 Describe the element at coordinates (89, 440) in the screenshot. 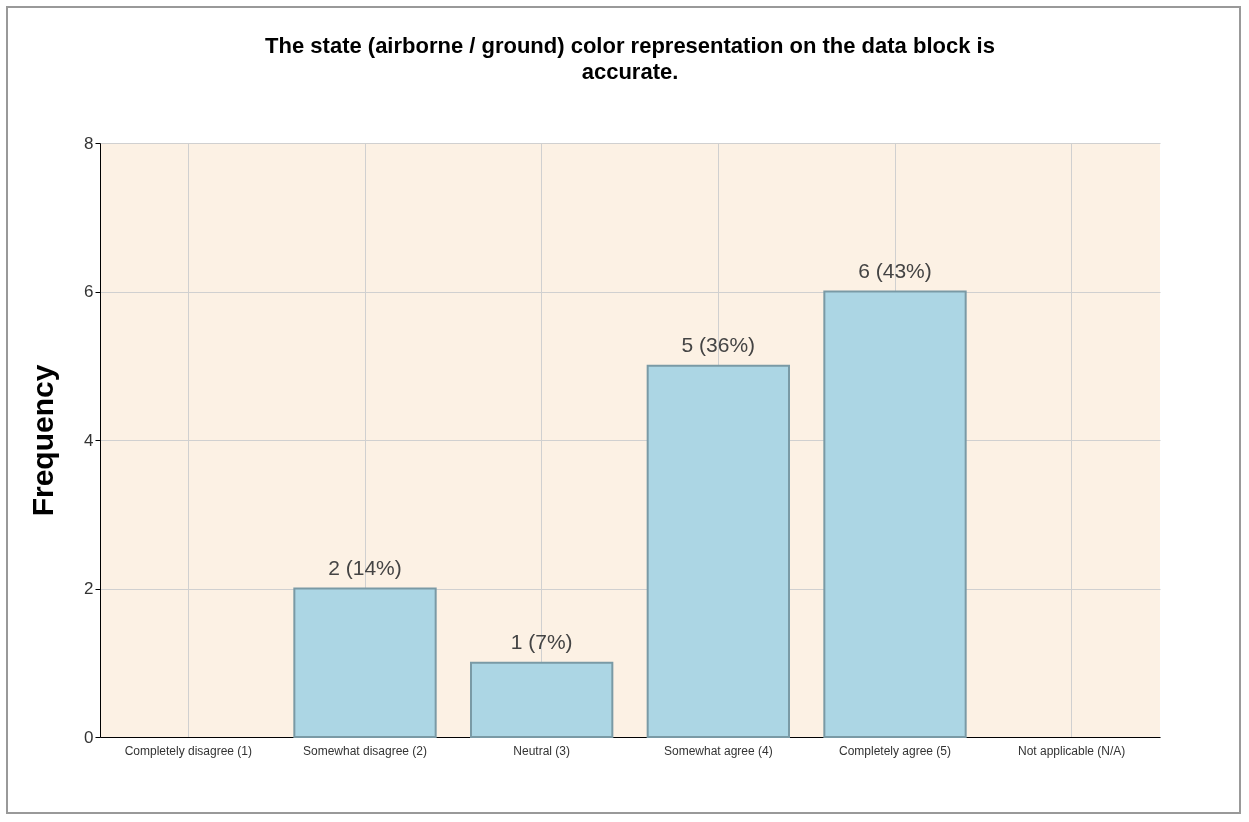

I see `y-tick-label: 4` at that location.